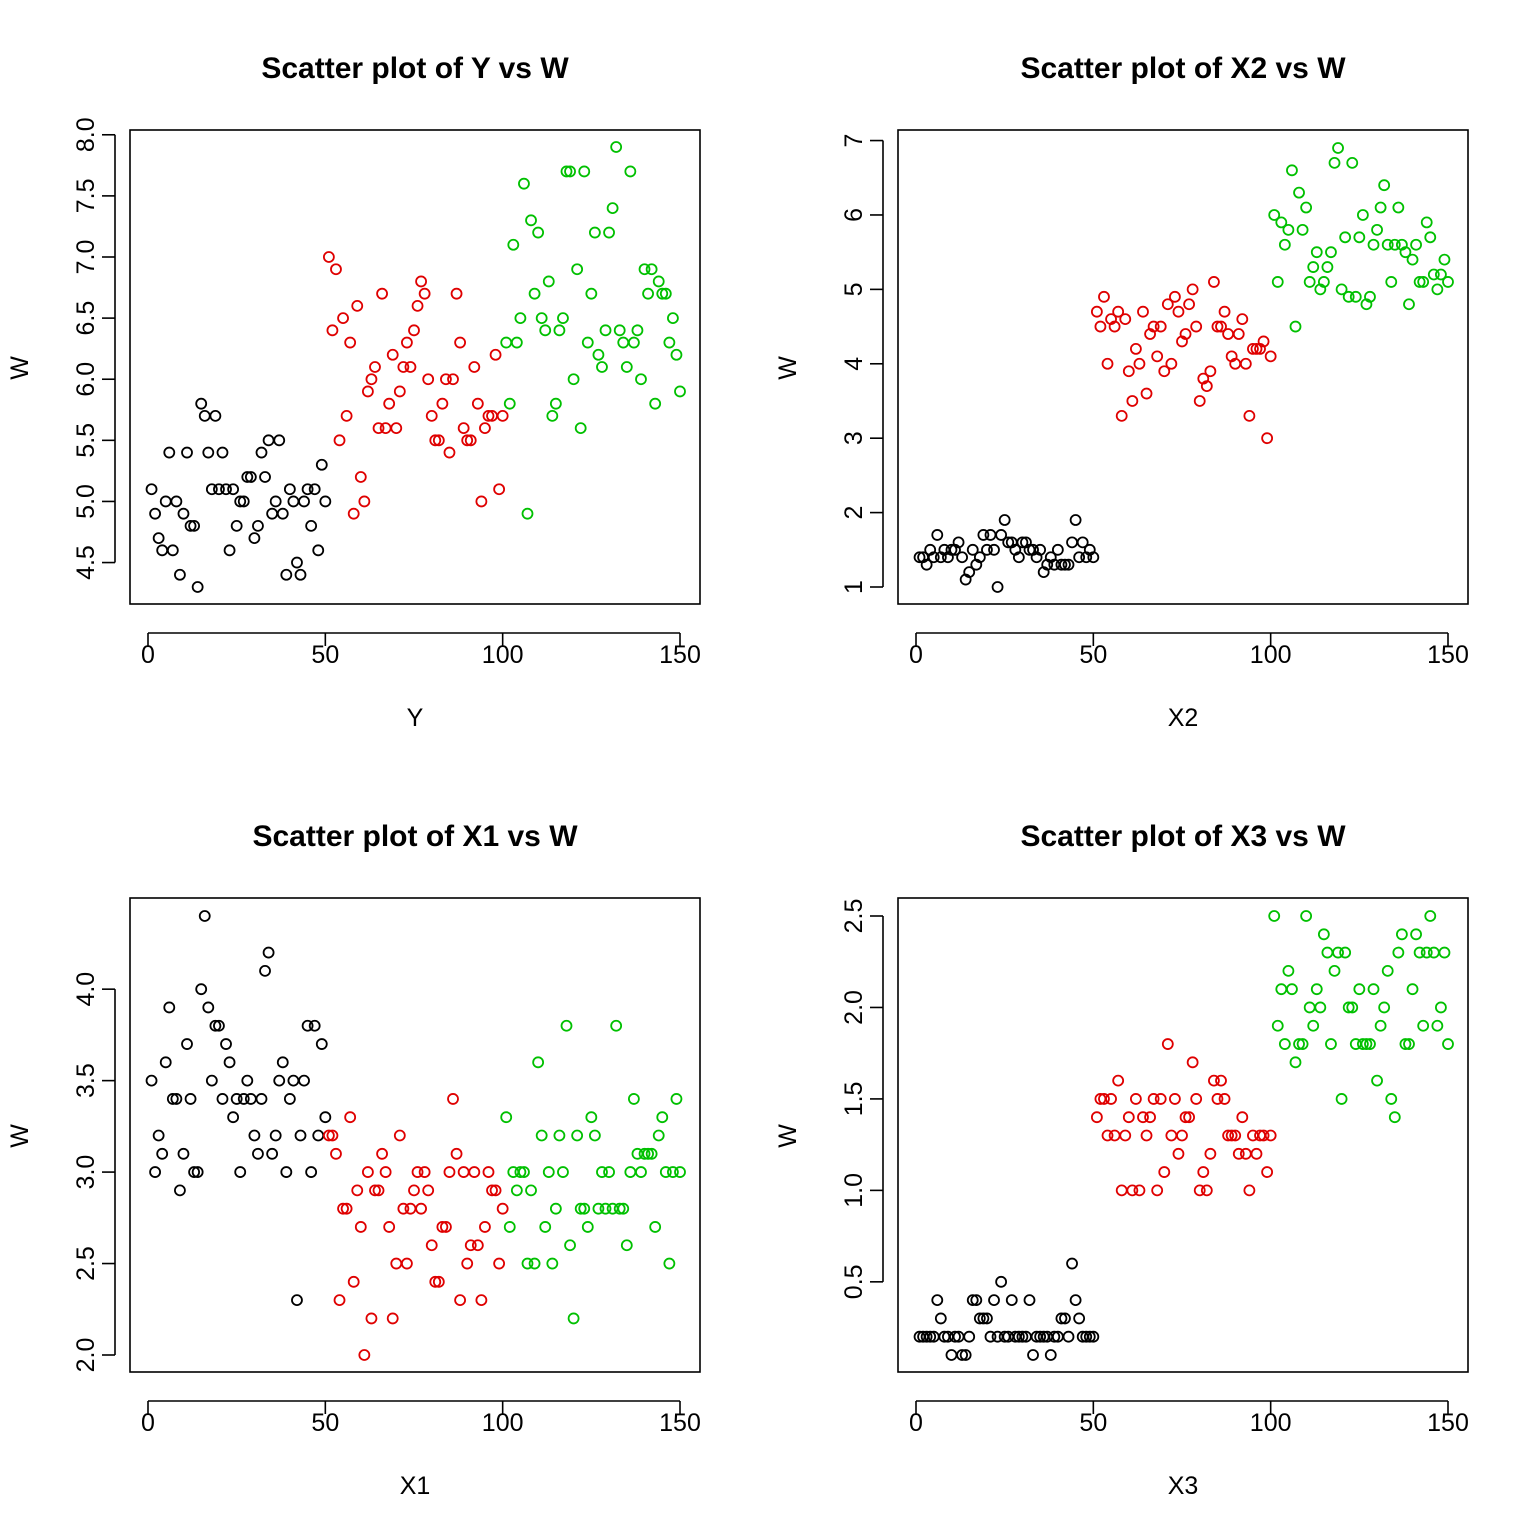 The width and height of the screenshot is (1536, 1536). I want to click on x-tick-label: 50, so click(1093, 655).